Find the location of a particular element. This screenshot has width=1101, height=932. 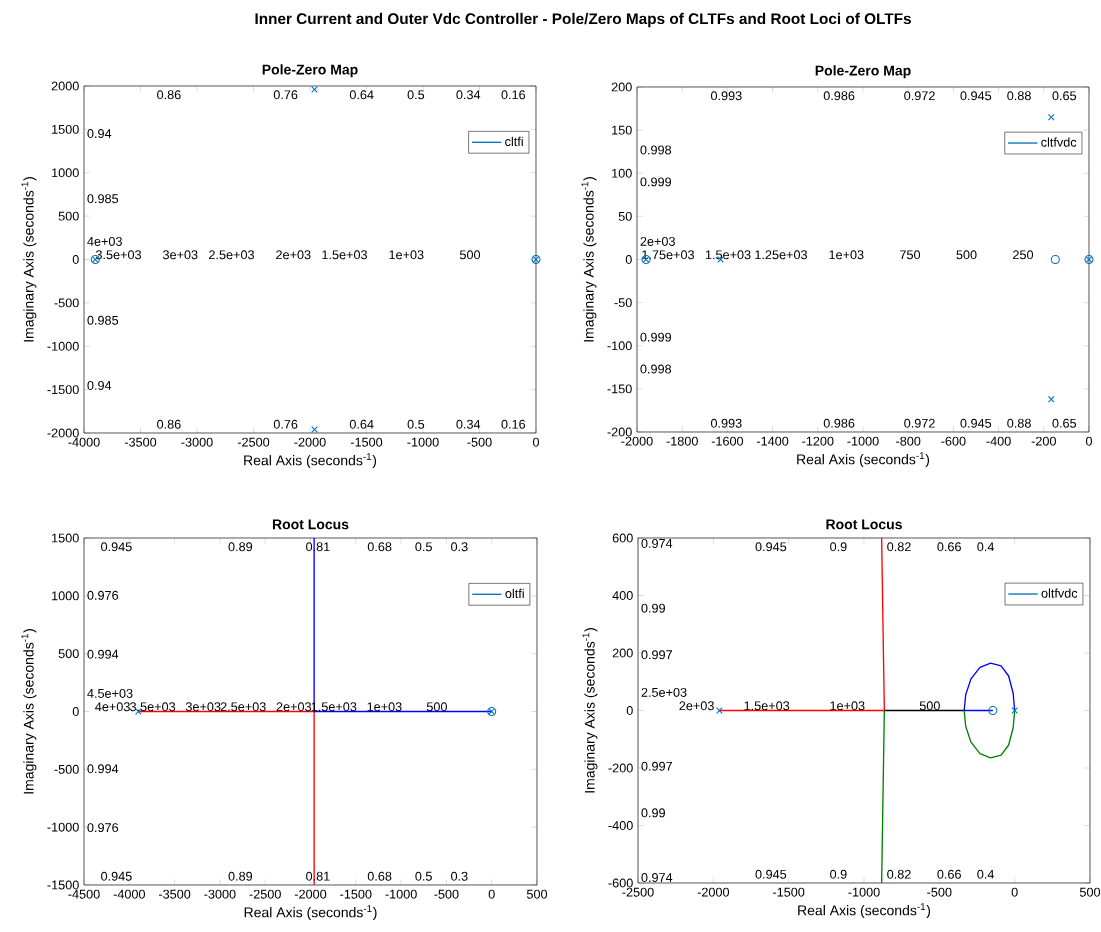

x-tick-label: -4500 is located at coordinates (84, 894).